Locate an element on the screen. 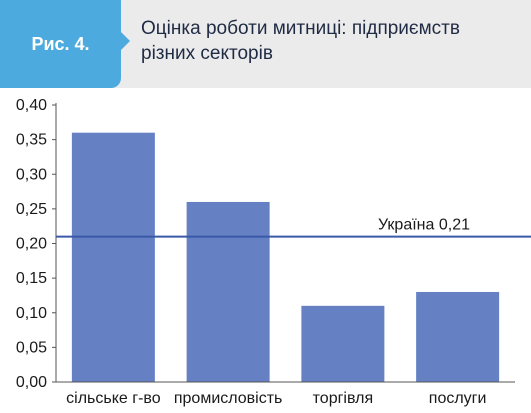  y-tick-label: 0,10 is located at coordinates (31, 313).